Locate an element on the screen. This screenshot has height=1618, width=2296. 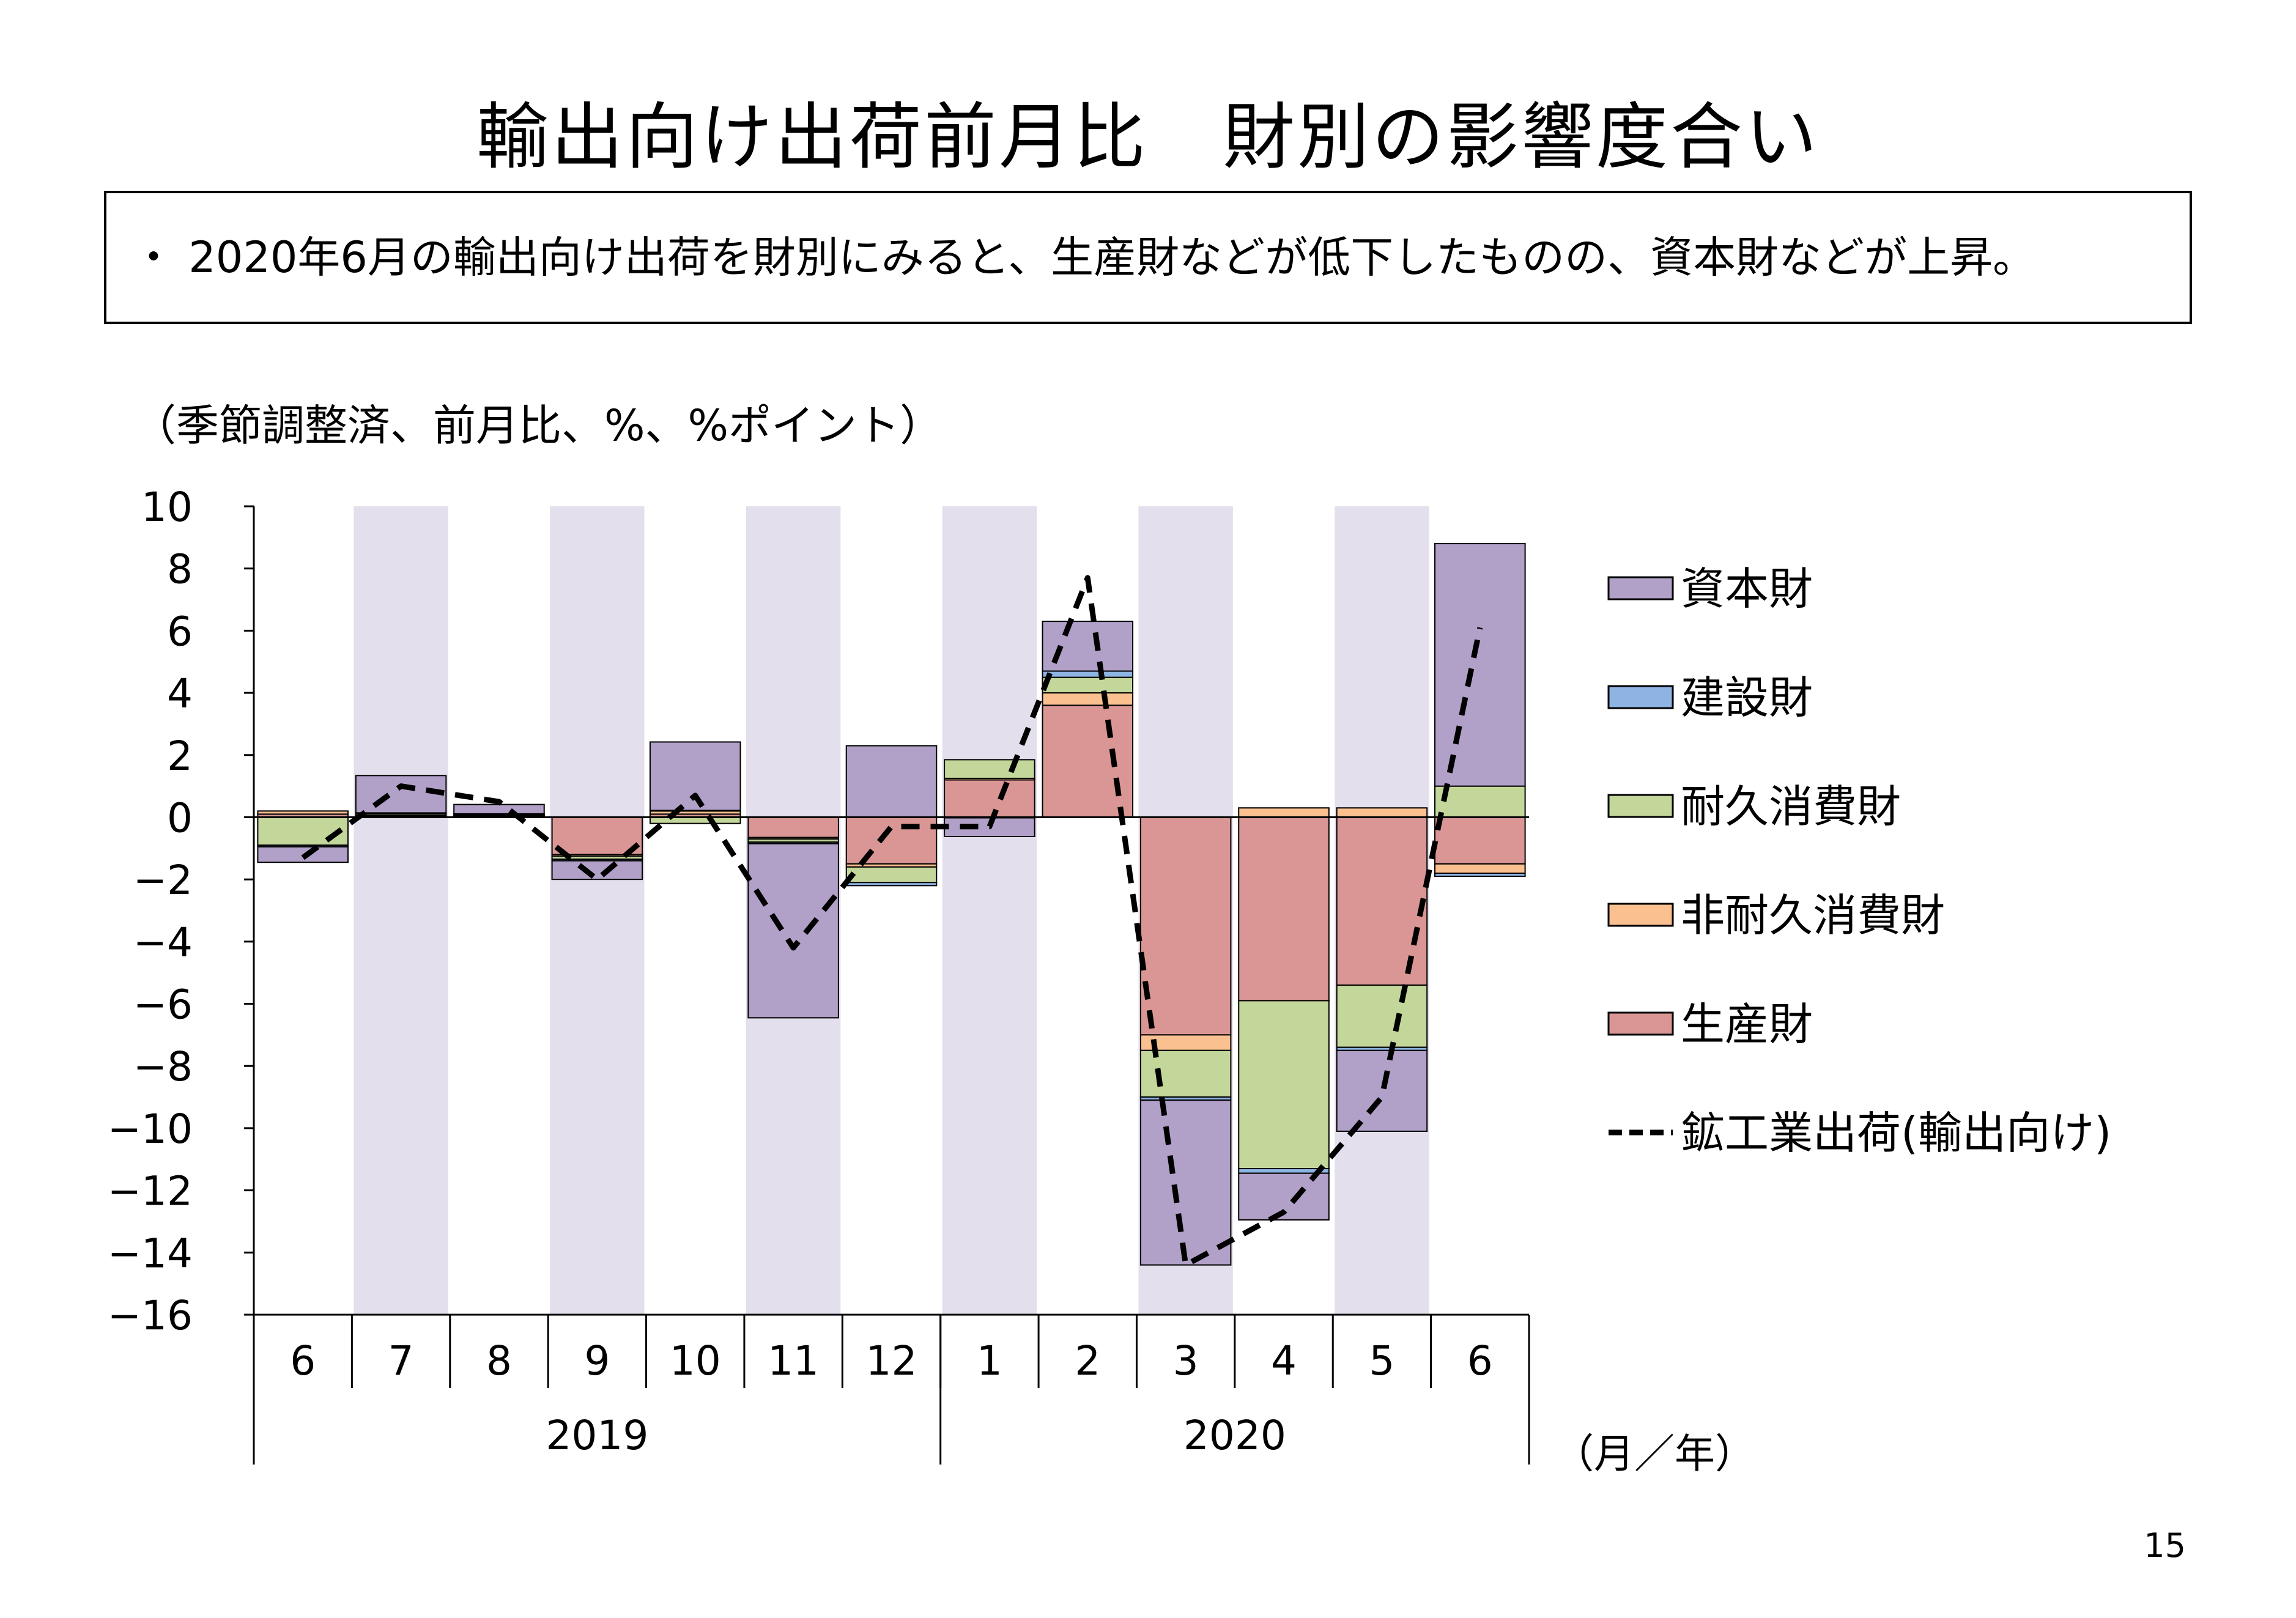
y-tick-label: −8 is located at coordinates (163, 1066).